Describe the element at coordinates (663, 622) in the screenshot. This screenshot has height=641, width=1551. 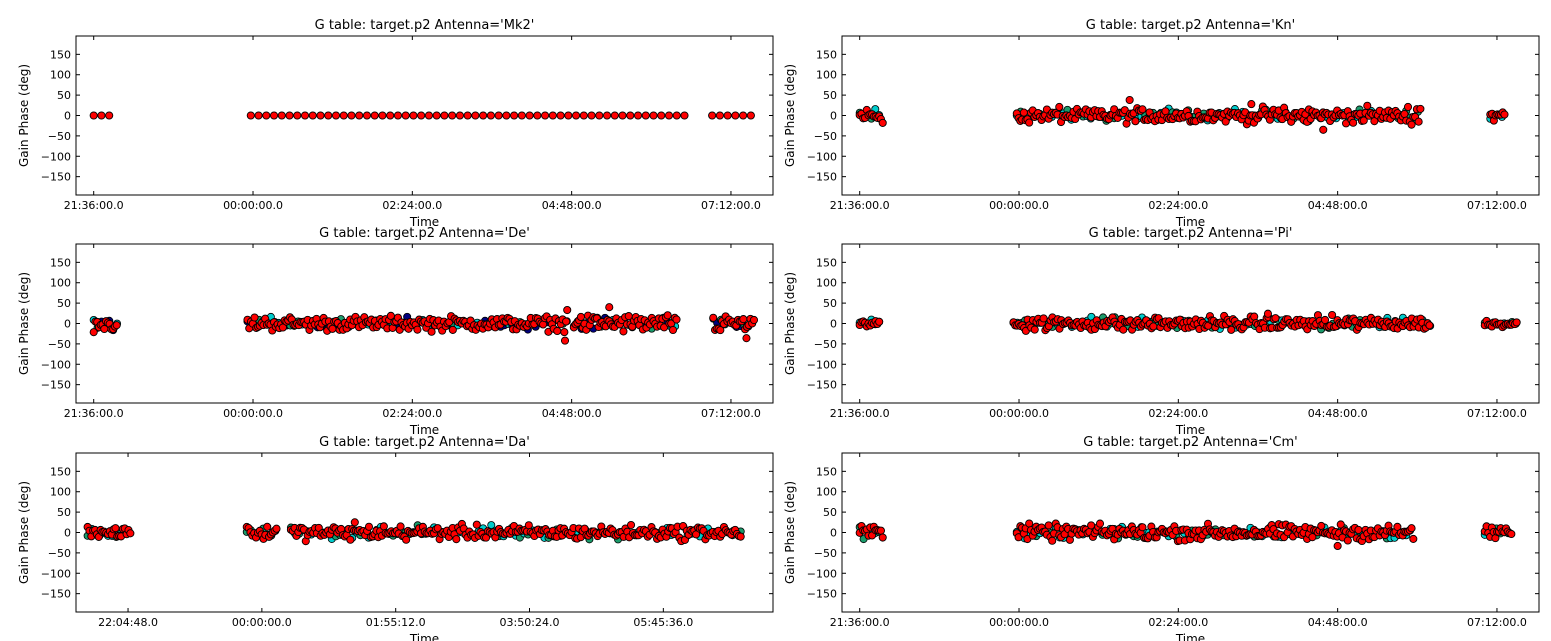
I see `x-tick-label: 05:45:36.0` at that location.